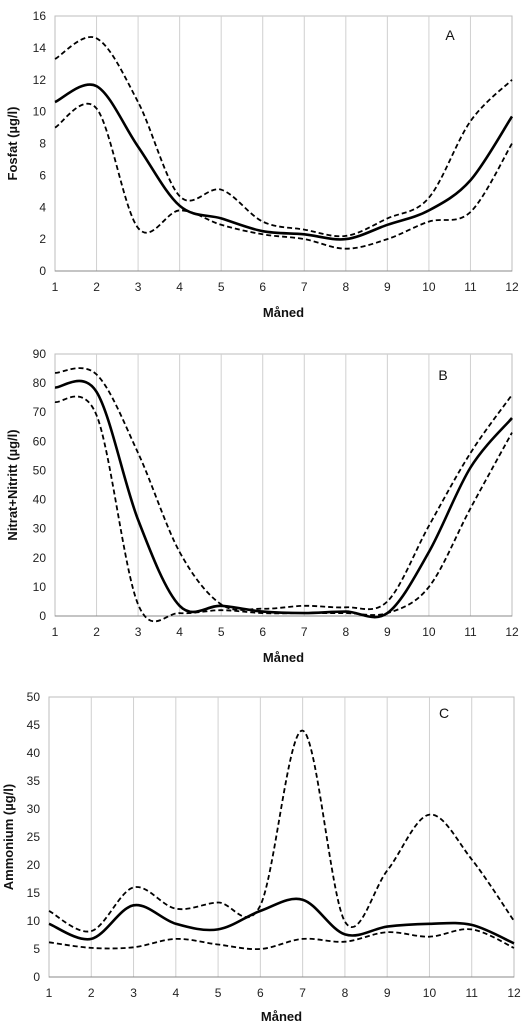 This screenshot has height=1026, width=531. Describe the element at coordinates (42, 175) in the screenshot. I see `y-tick-label: 6` at that location.